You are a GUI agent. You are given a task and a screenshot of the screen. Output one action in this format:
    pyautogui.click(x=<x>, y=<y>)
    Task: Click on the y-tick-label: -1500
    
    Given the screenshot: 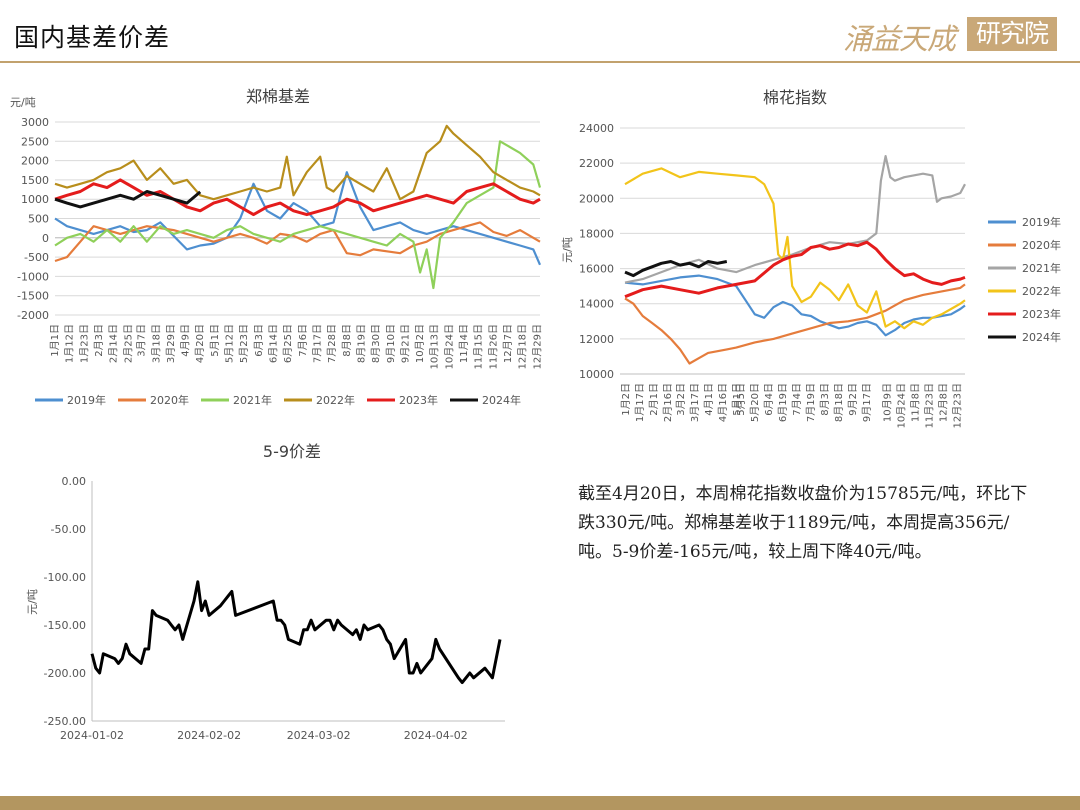 What is the action you would take?
    pyautogui.click(x=33, y=296)
    